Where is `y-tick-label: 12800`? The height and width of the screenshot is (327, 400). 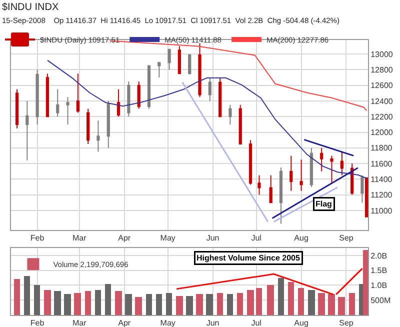 y-tick-label: 12800 is located at coordinates (382, 70).